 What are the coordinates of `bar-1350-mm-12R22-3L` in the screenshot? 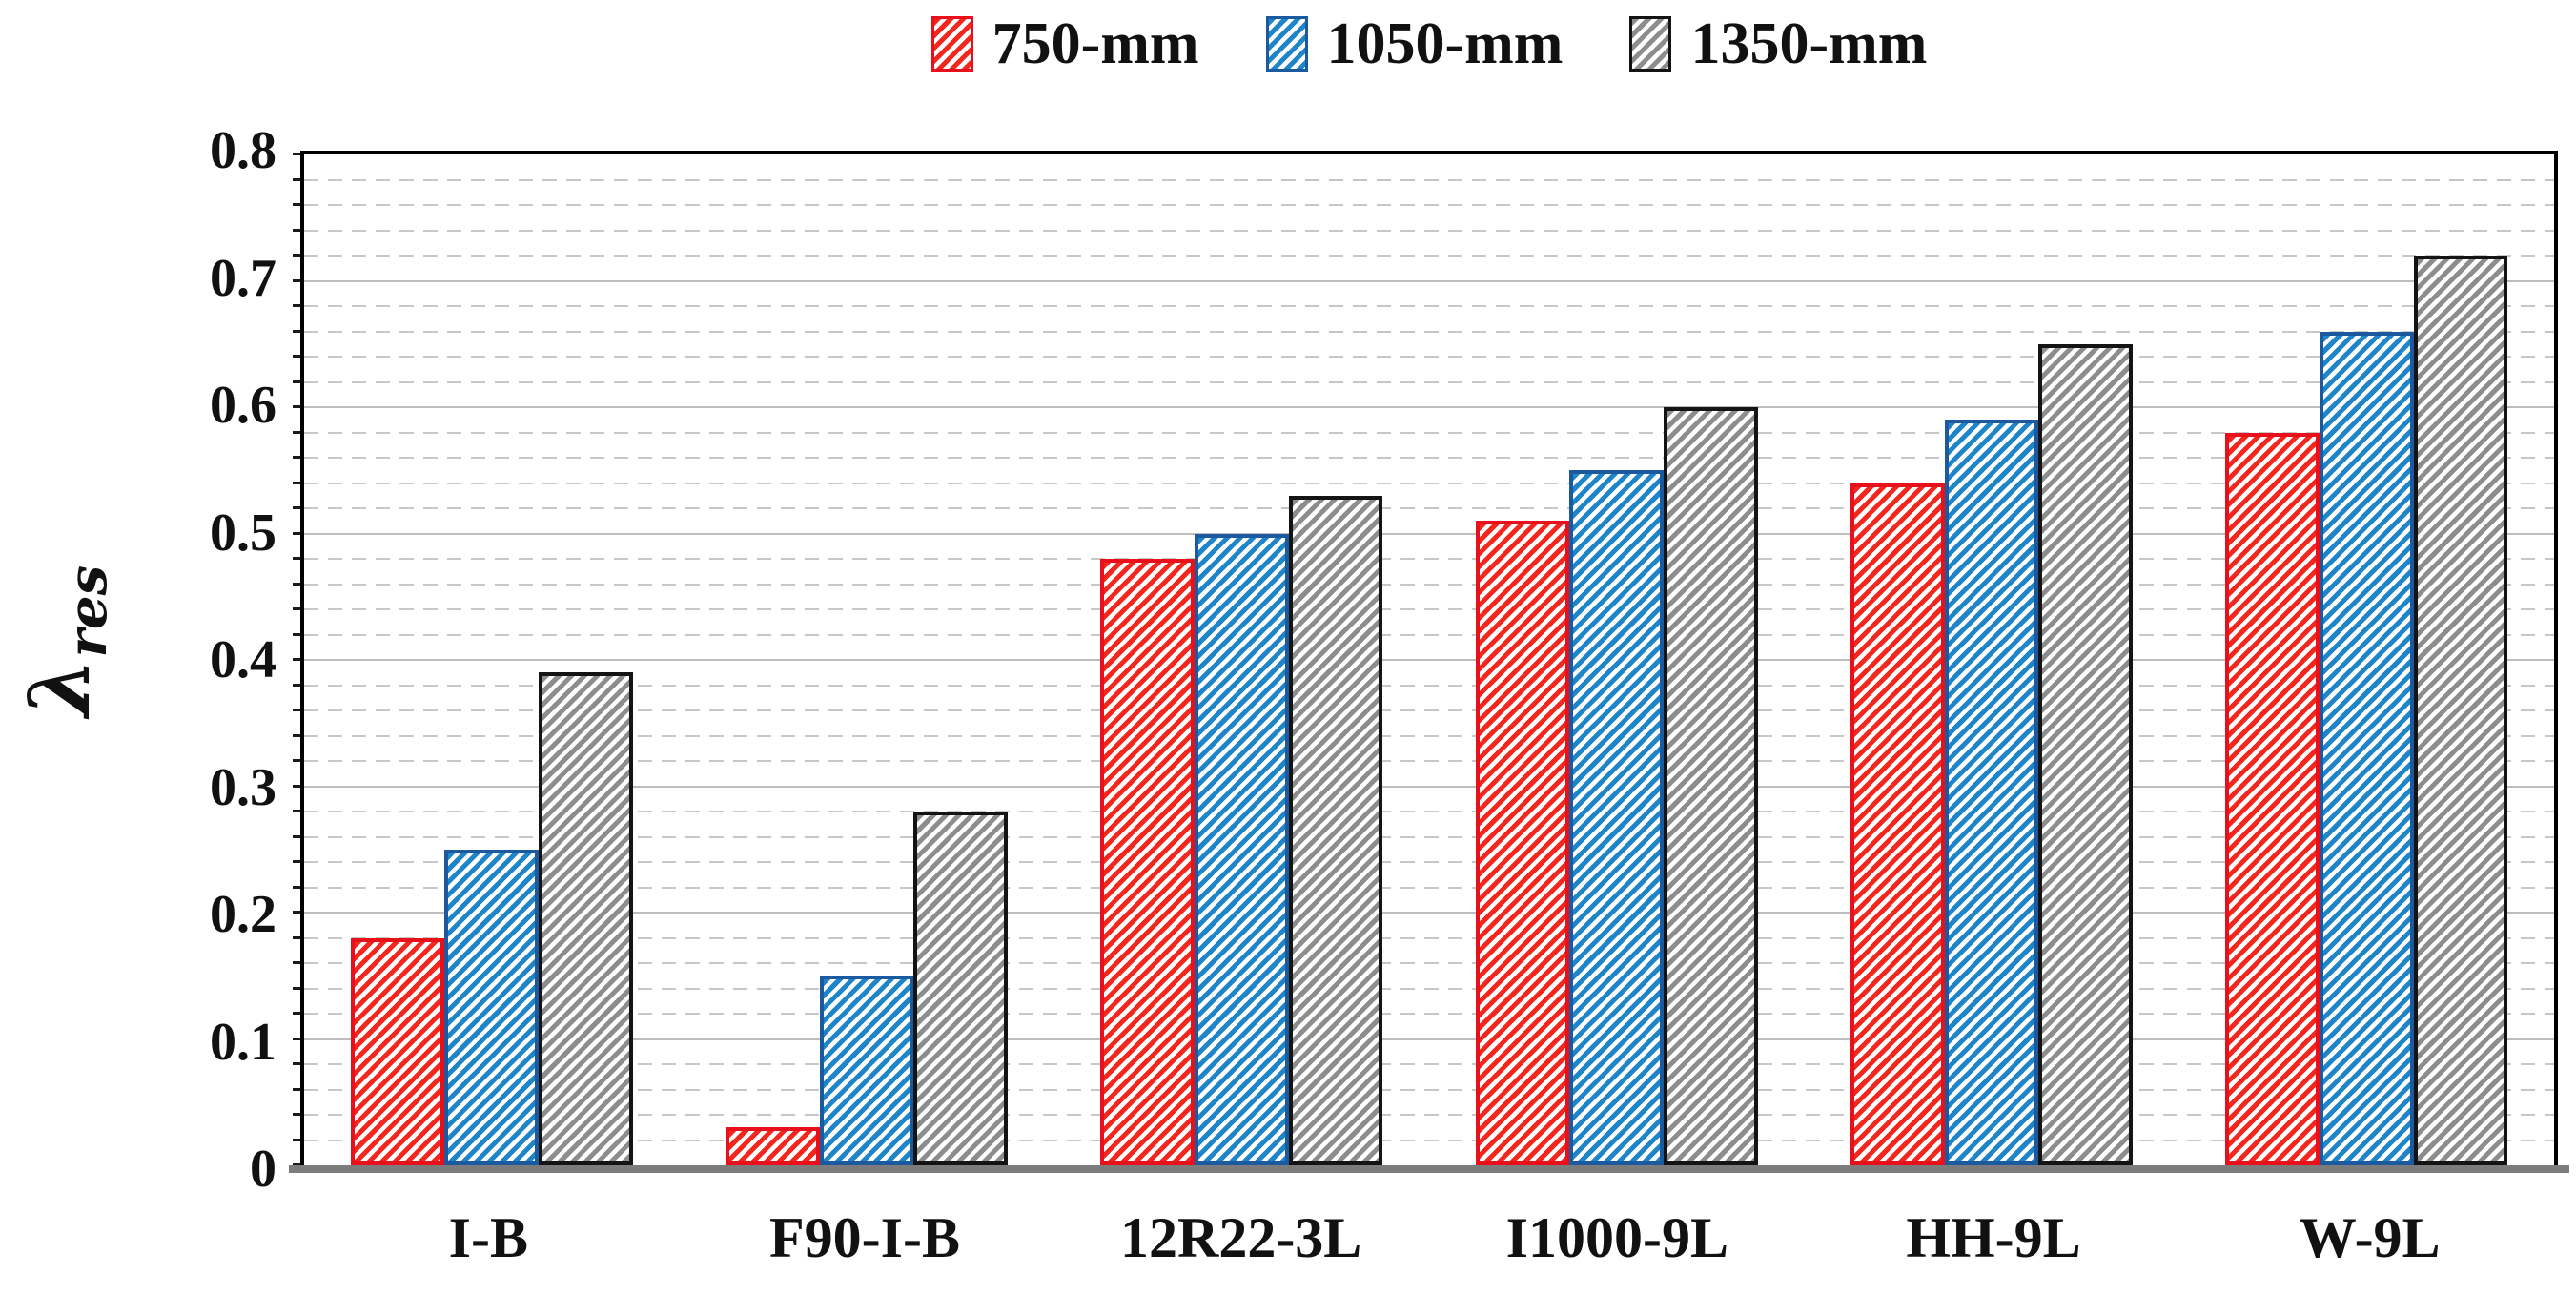 It's located at (1335, 830).